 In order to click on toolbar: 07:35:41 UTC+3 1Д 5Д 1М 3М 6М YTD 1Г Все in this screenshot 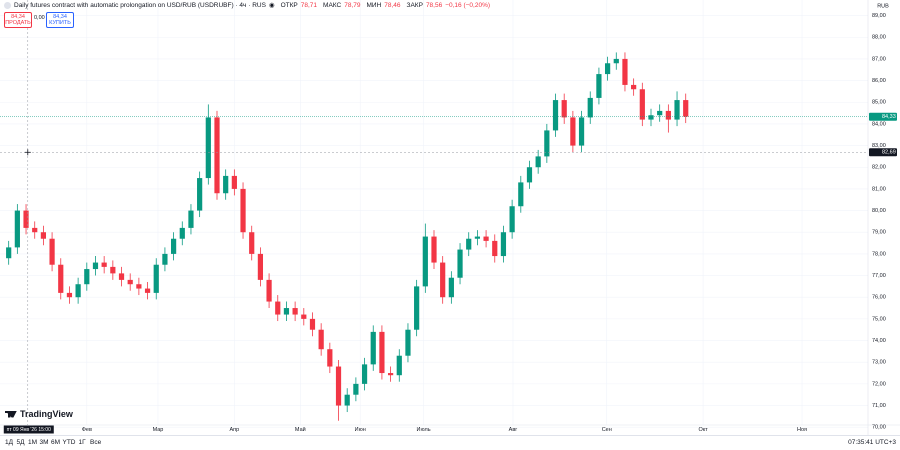, I will do `click(450, 442)`.